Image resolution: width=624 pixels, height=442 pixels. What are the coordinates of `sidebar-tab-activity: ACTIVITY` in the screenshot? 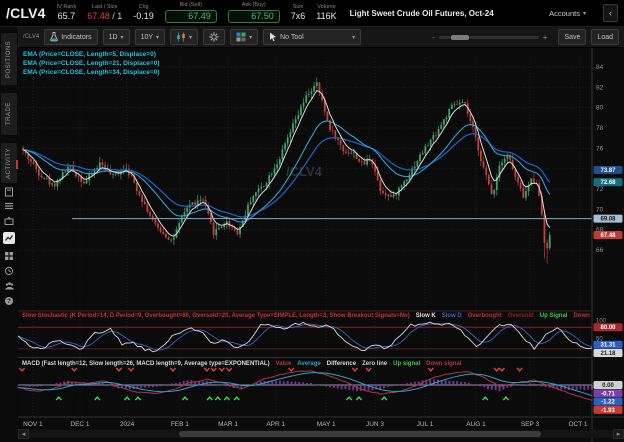 It's located at (9, 163).